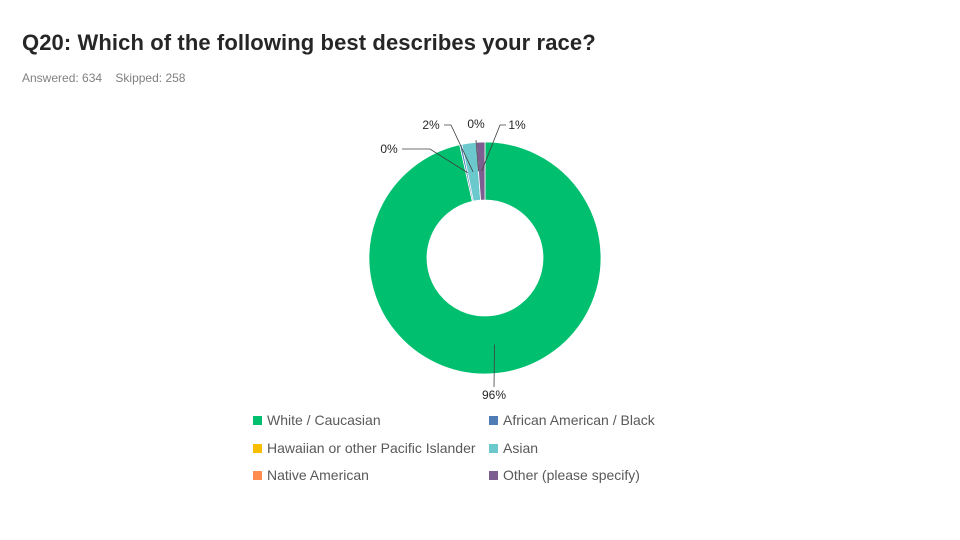 This screenshot has width=960, height=540. I want to click on response-summary: Answered: 634 Skipped: 258, so click(108, 78).